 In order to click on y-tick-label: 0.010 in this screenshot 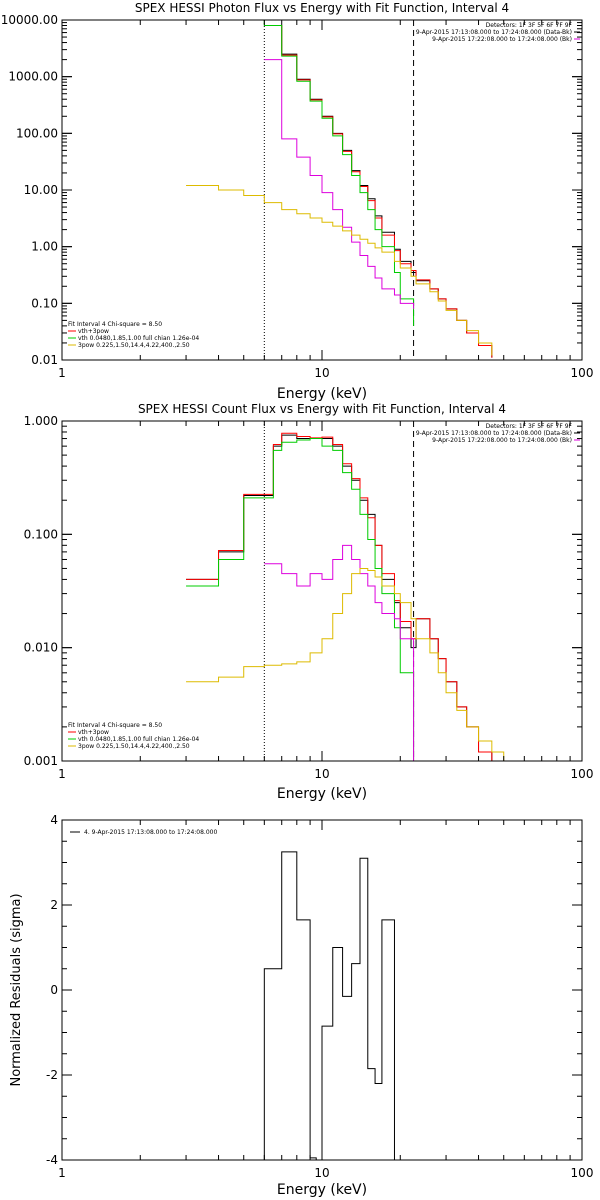, I will do `click(41, 648)`.